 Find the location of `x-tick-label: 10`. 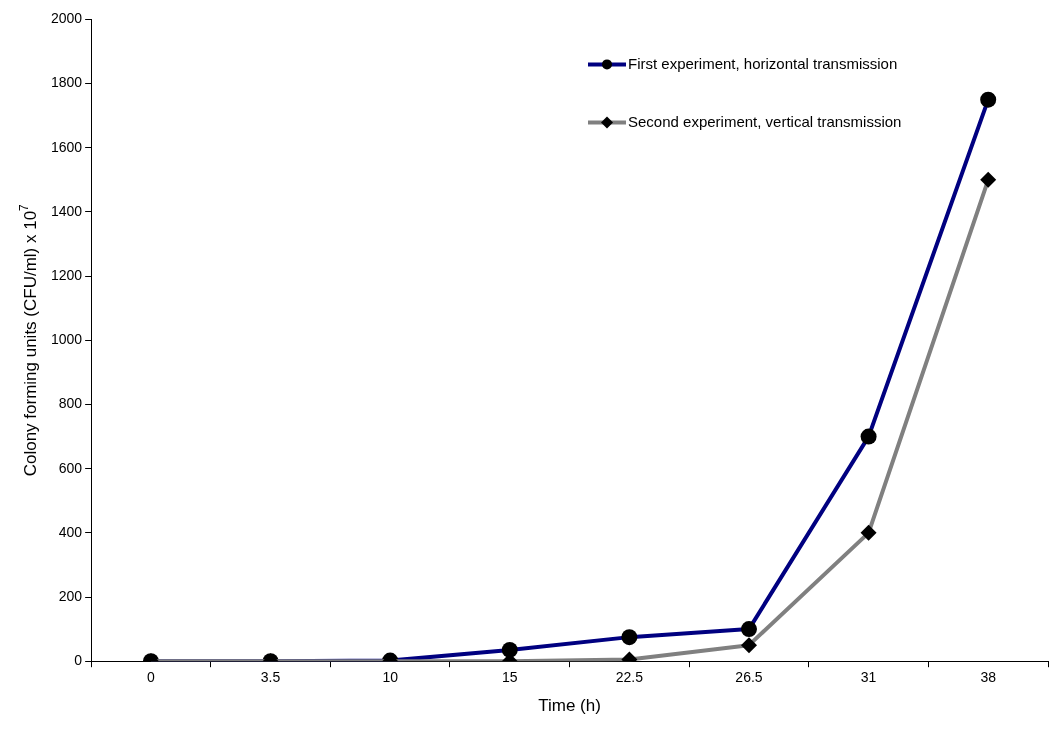

x-tick-label: 10 is located at coordinates (390, 677).